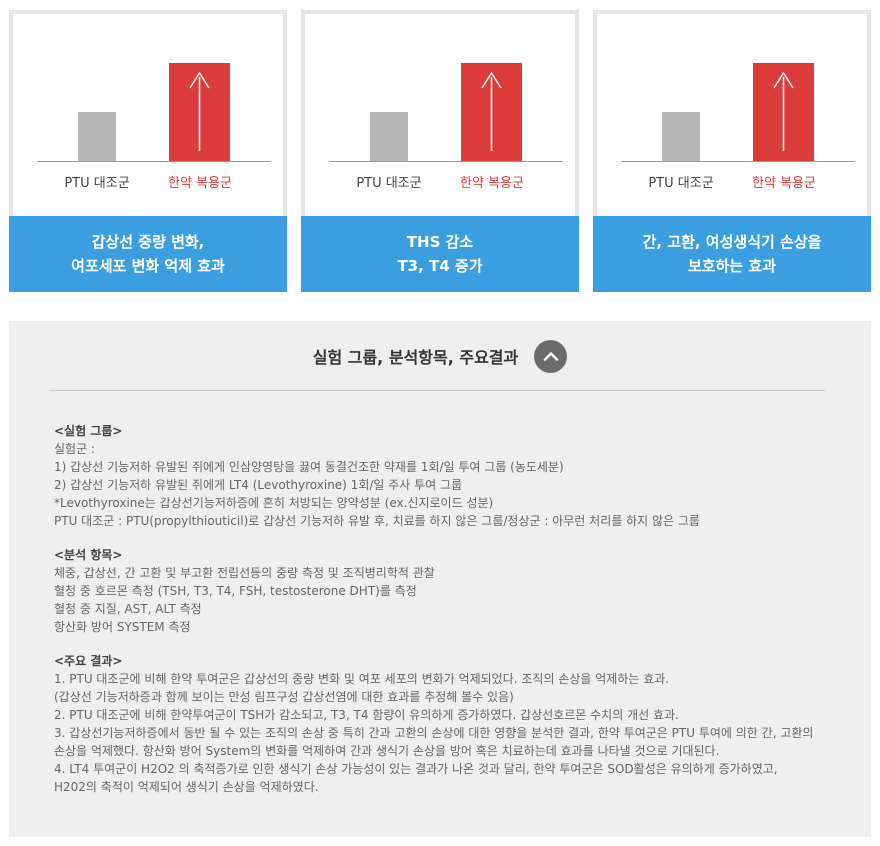 Image resolution: width=880 pixels, height=846 pixels. What do you see at coordinates (122, 627) in the screenshot?
I see `section-line: 항산화 방어 SYSTEM 측정` at bounding box center [122, 627].